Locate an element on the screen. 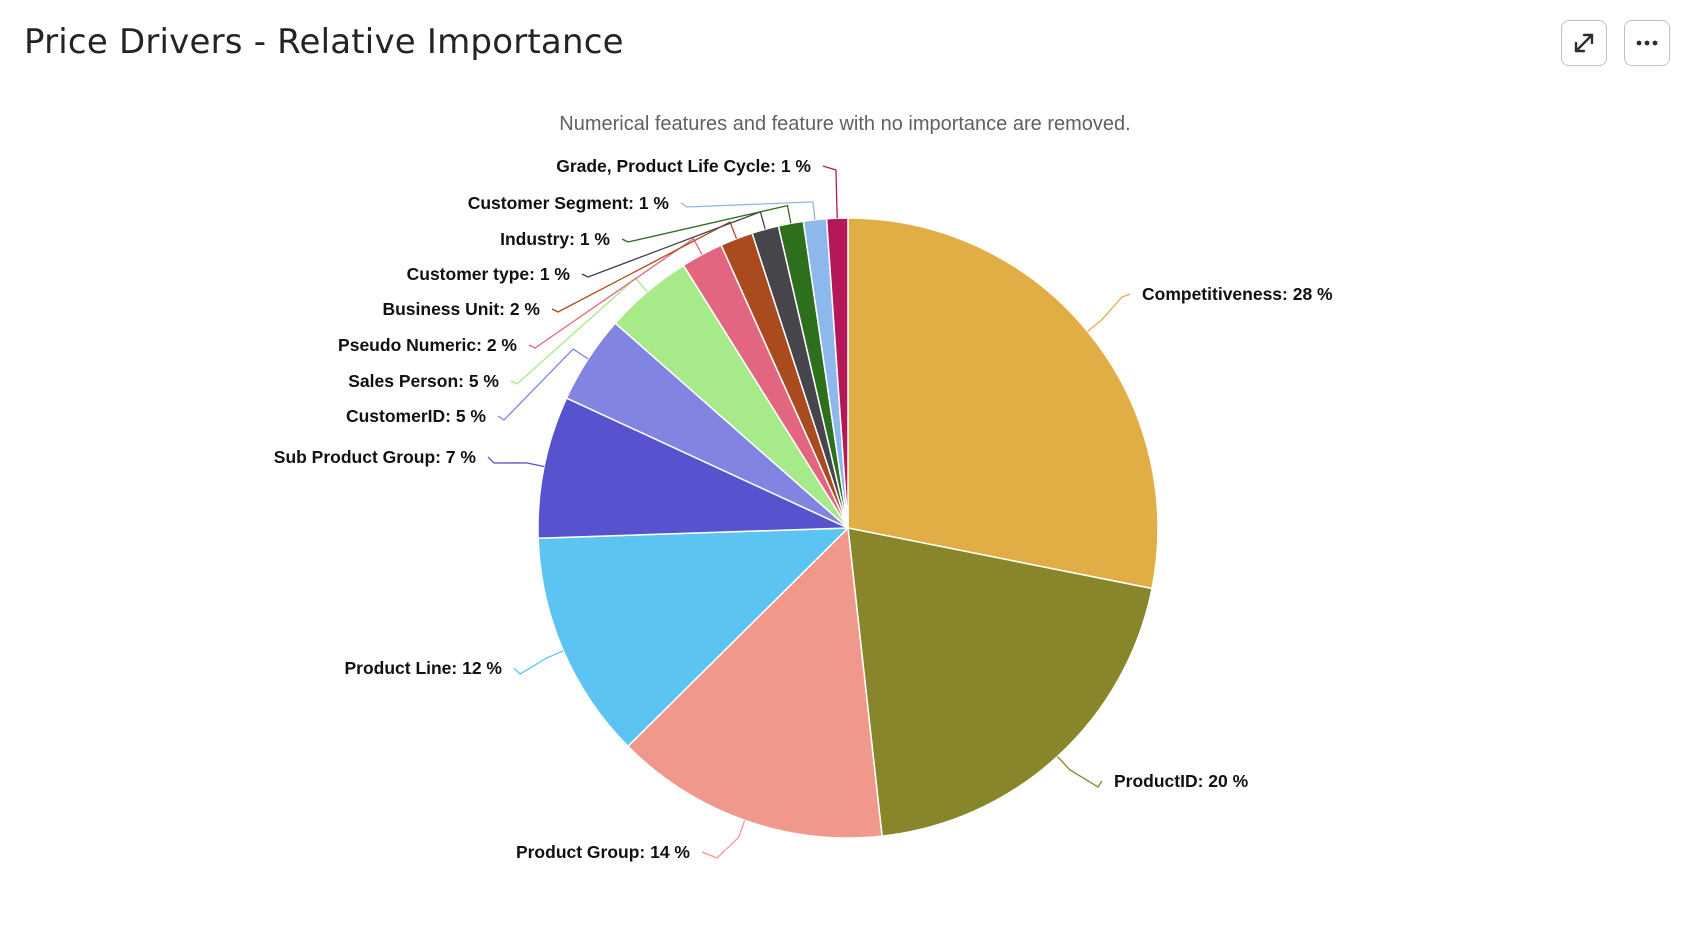  data-label-sales-person: Sales Person: 5 % is located at coordinates (423, 381).